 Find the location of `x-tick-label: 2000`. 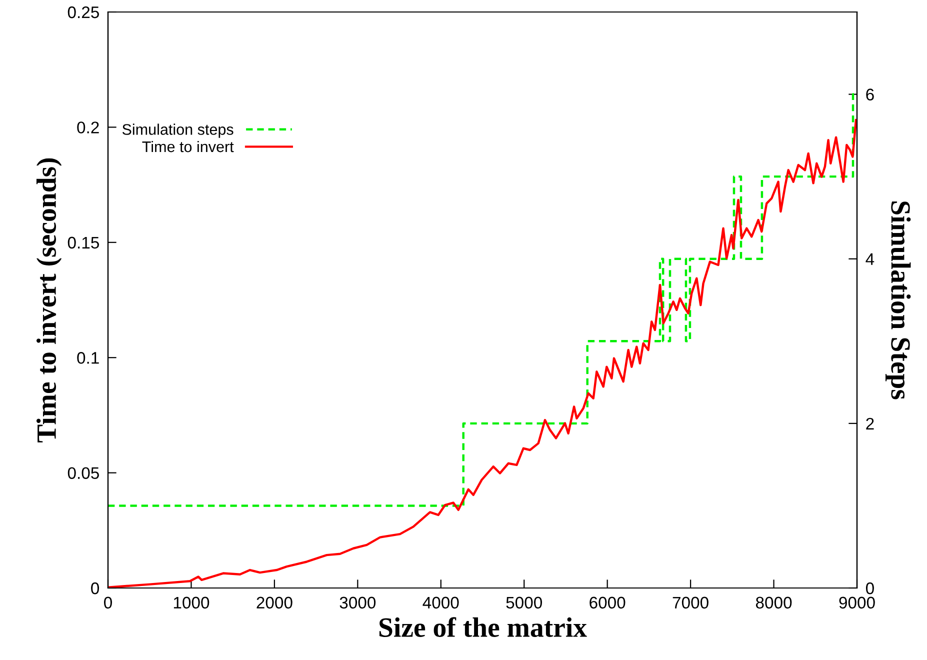

x-tick-label: 2000 is located at coordinates (274, 602).